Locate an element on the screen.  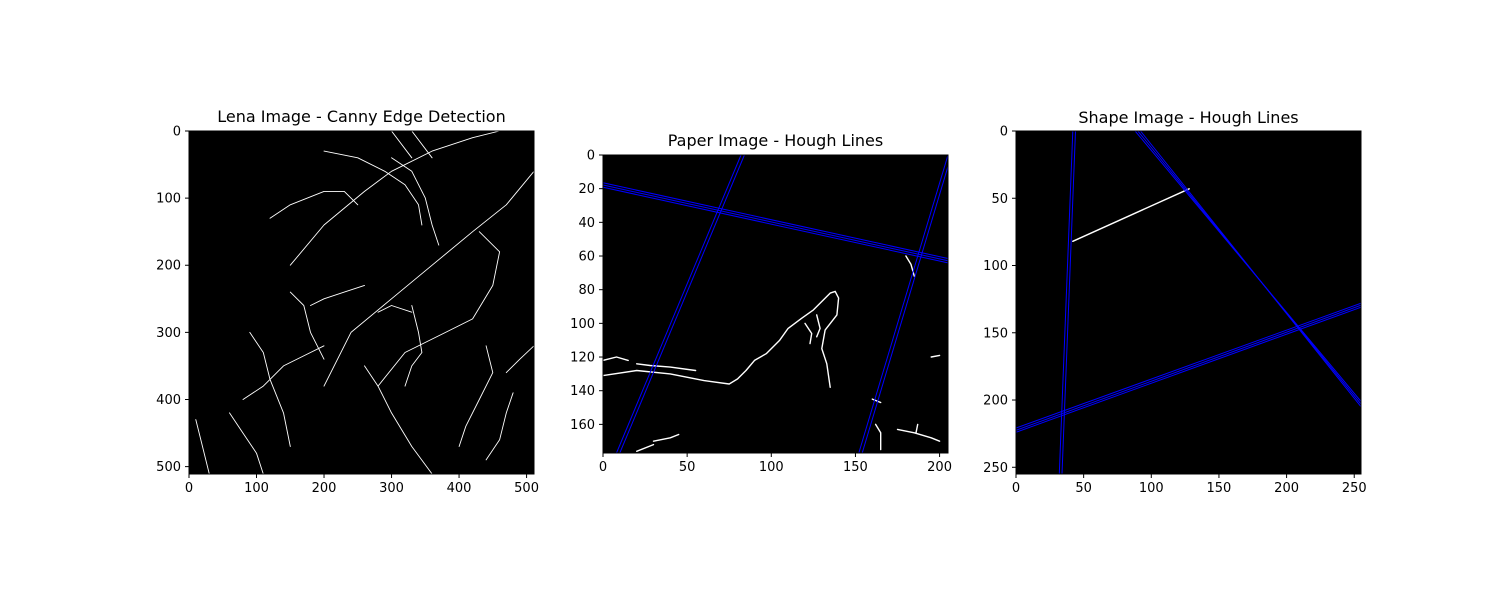
shape-y-tick-label: 50 is located at coordinates (999, 199).